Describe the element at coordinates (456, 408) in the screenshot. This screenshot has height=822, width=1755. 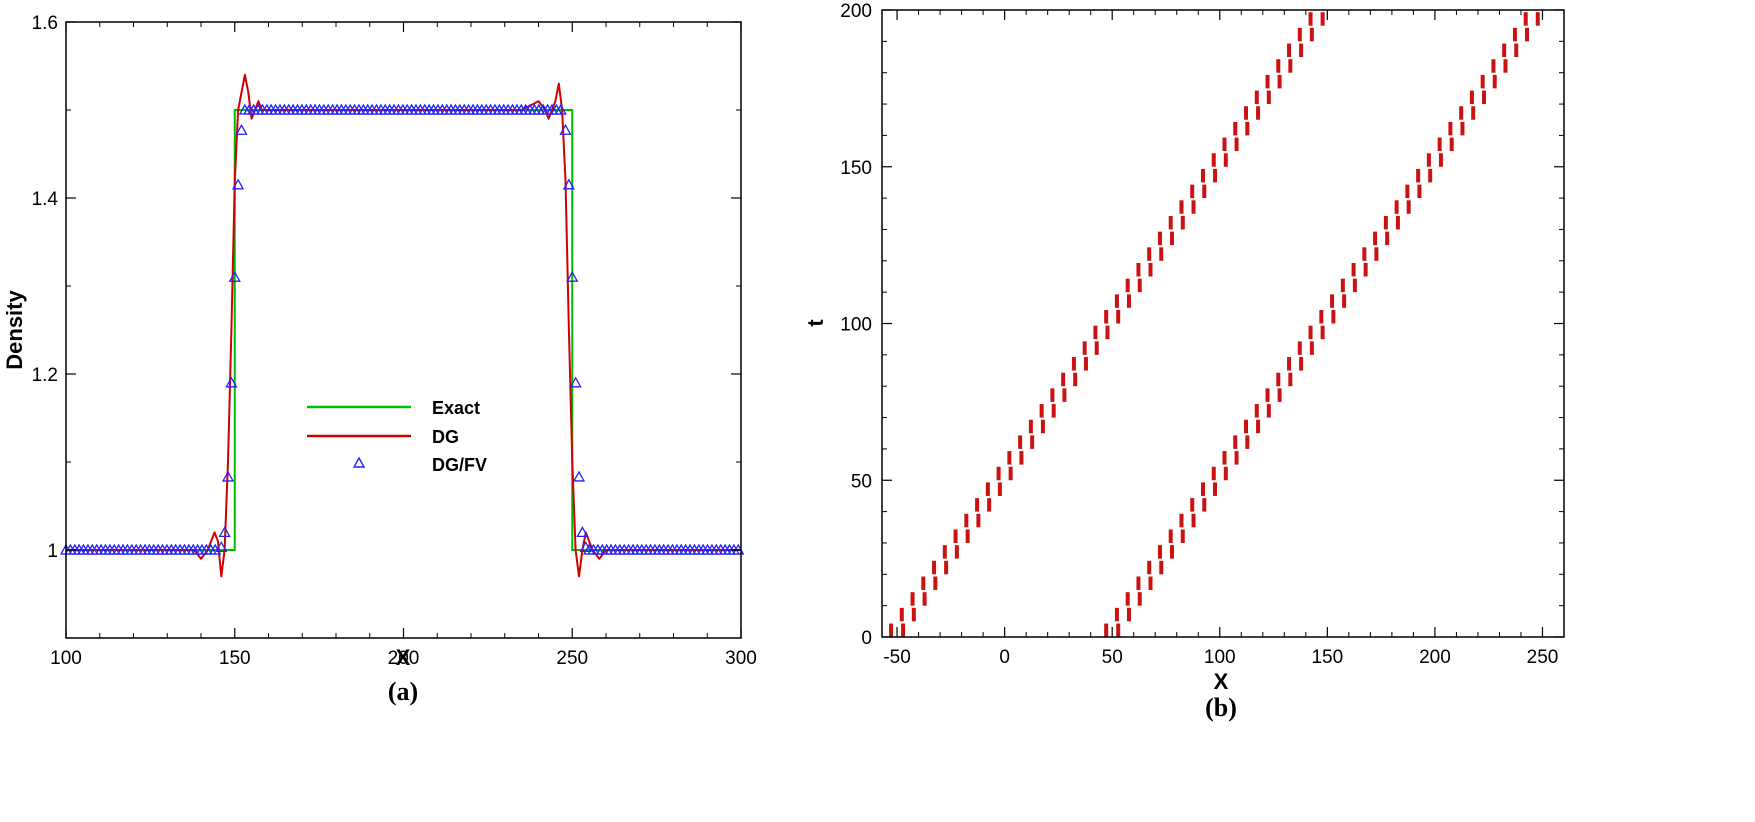
I see `legend-exact-label: Exact` at that location.